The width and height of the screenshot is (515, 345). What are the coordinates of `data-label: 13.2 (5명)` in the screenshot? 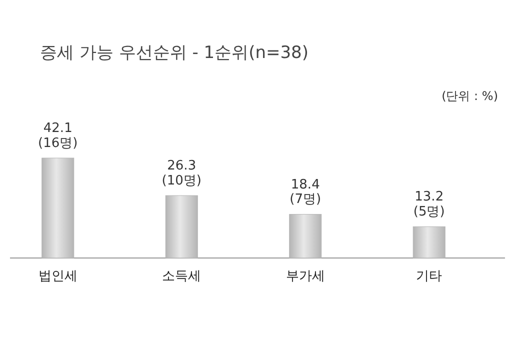 It's located at (429, 205).